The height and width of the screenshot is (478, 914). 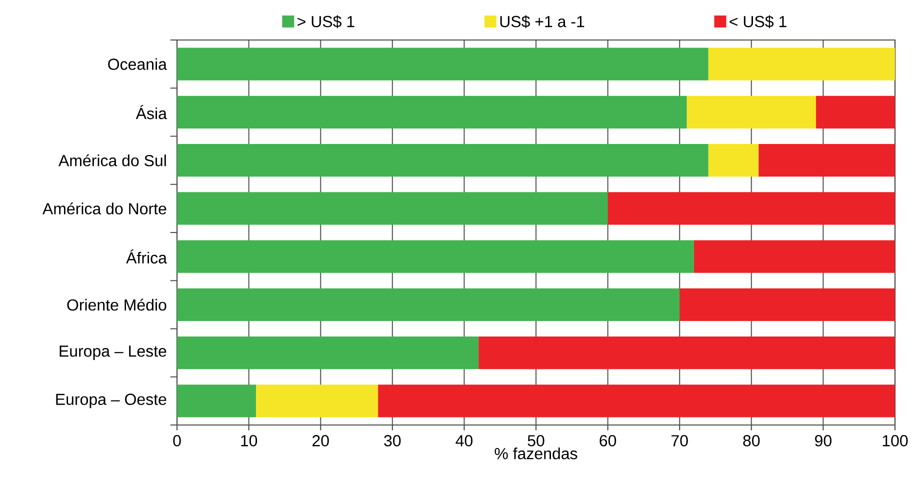 I want to click on y-tick-label: África, so click(x=146, y=257).